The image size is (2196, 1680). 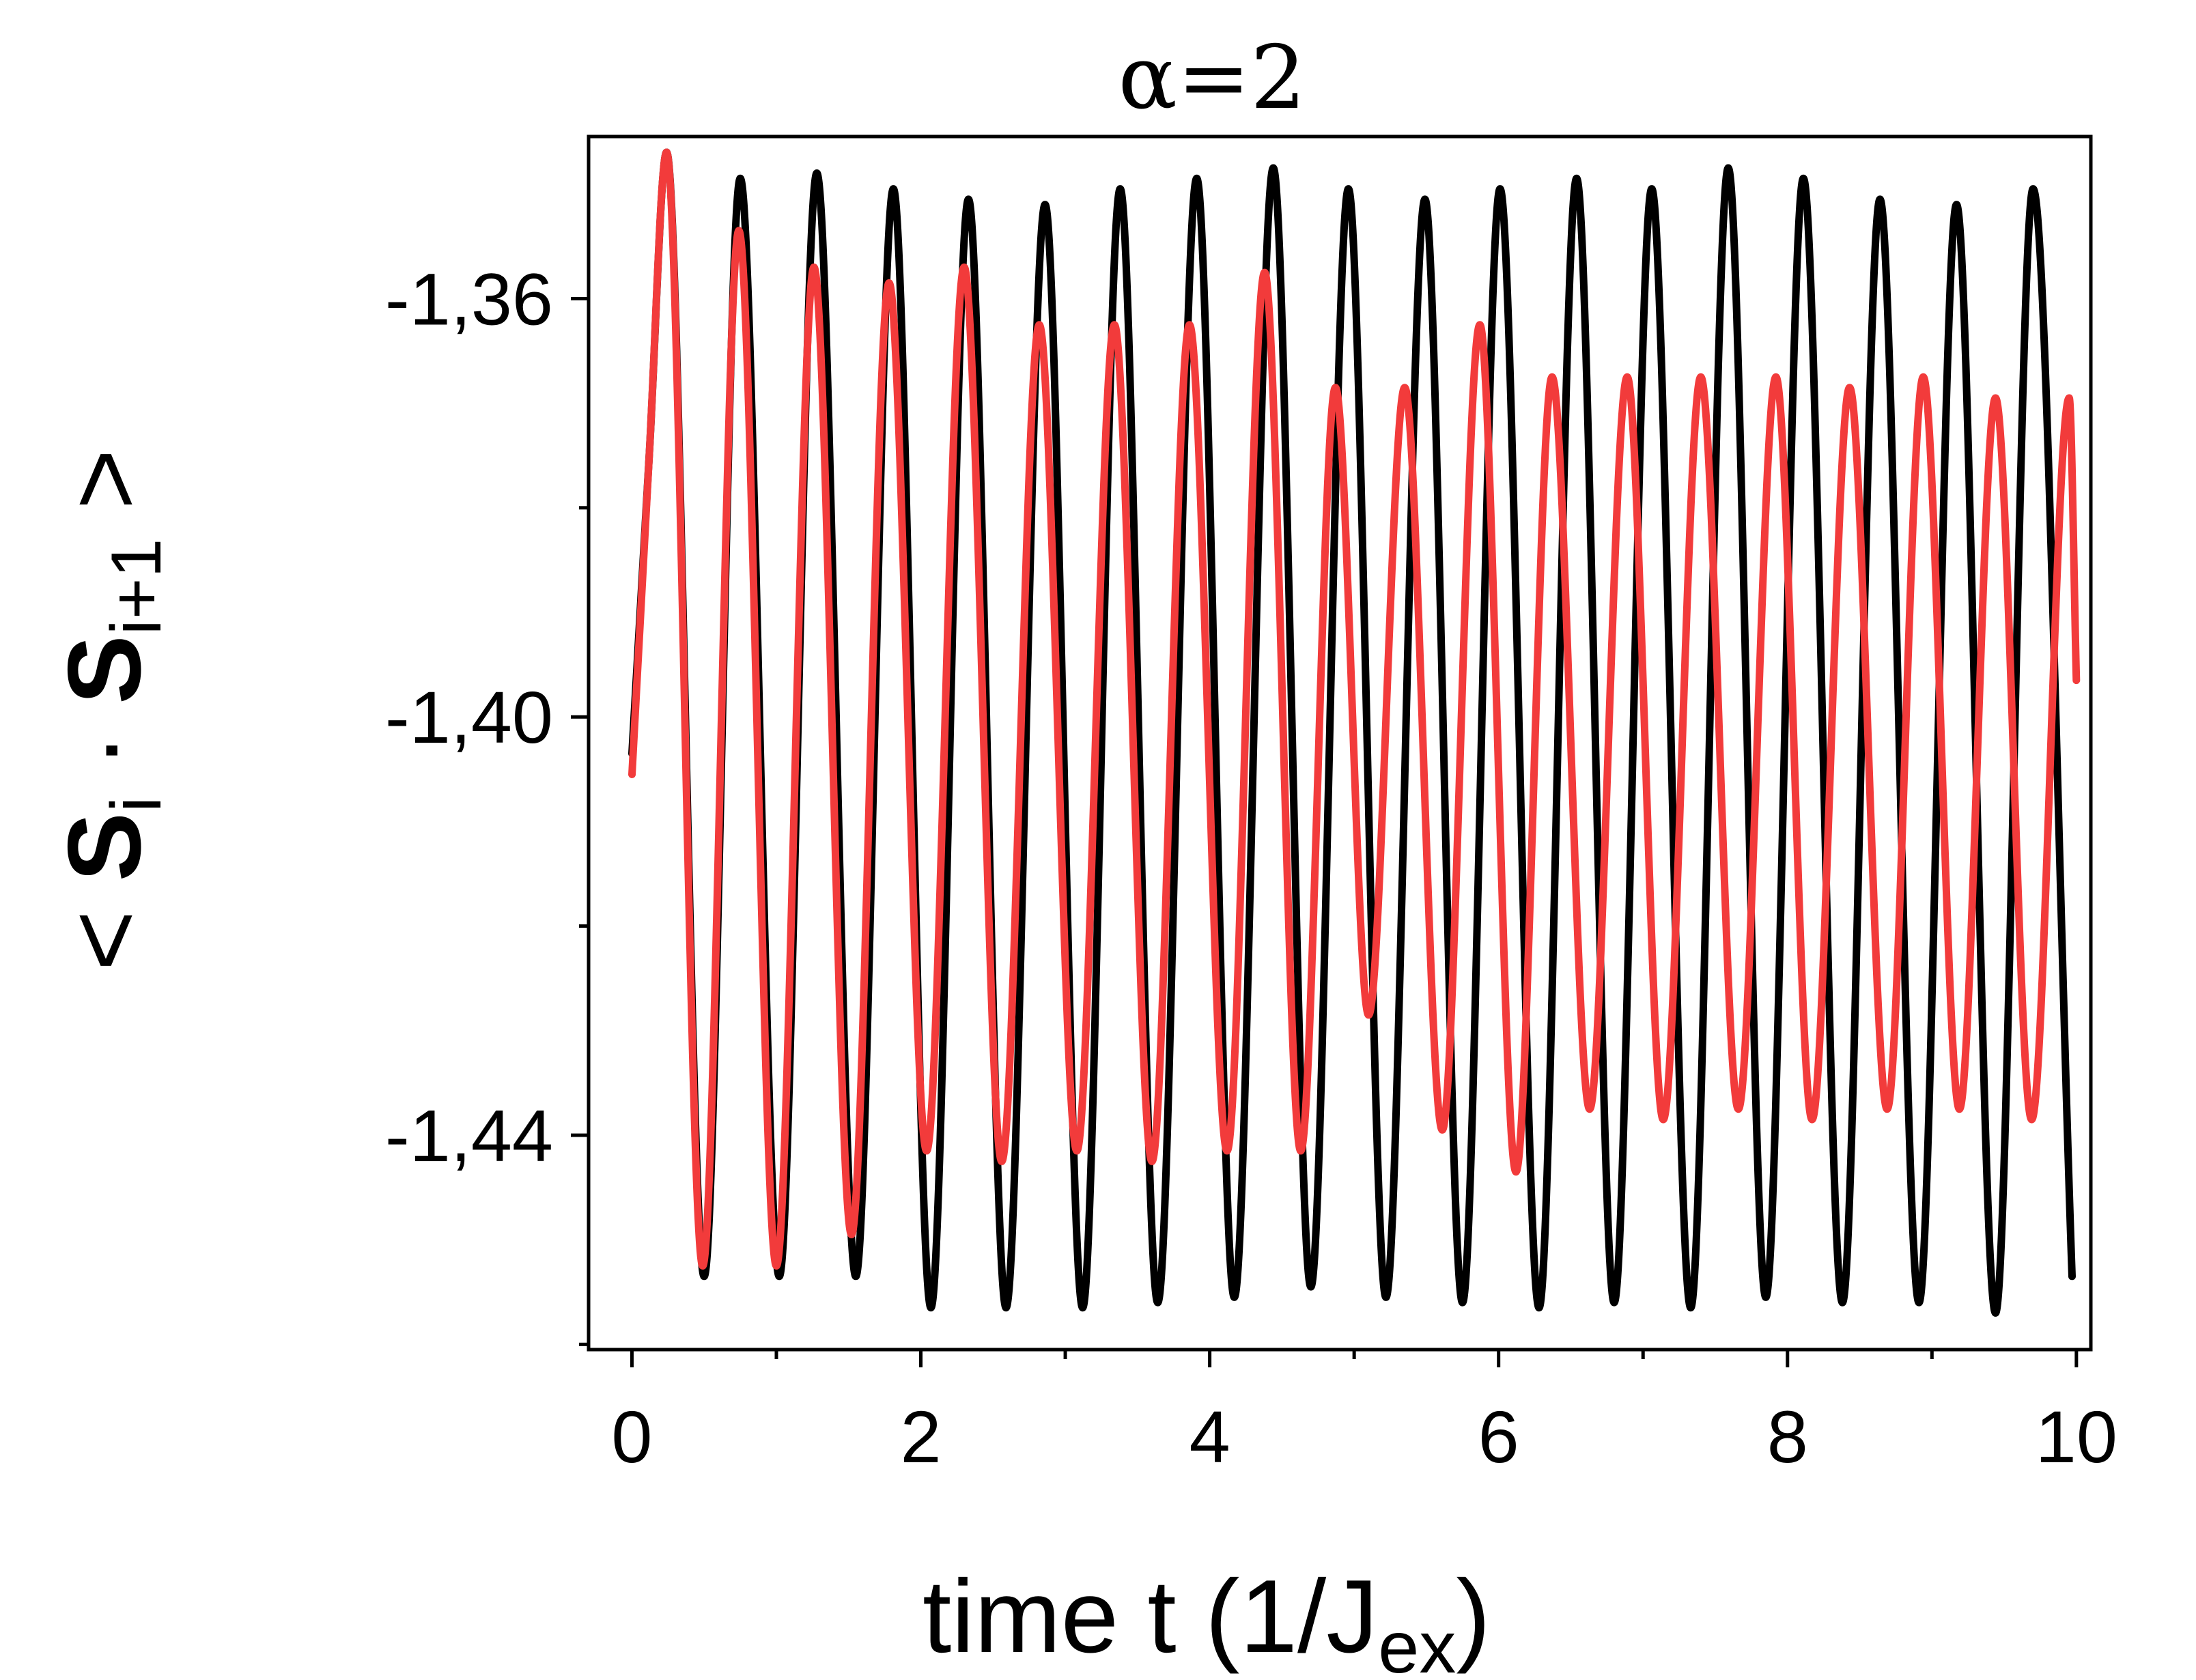 What do you see at coordinates (1150, 1616) in the screenshot?
I see `x-axis-title-main: time t (1/J` at bounding box center [1150, 1616].